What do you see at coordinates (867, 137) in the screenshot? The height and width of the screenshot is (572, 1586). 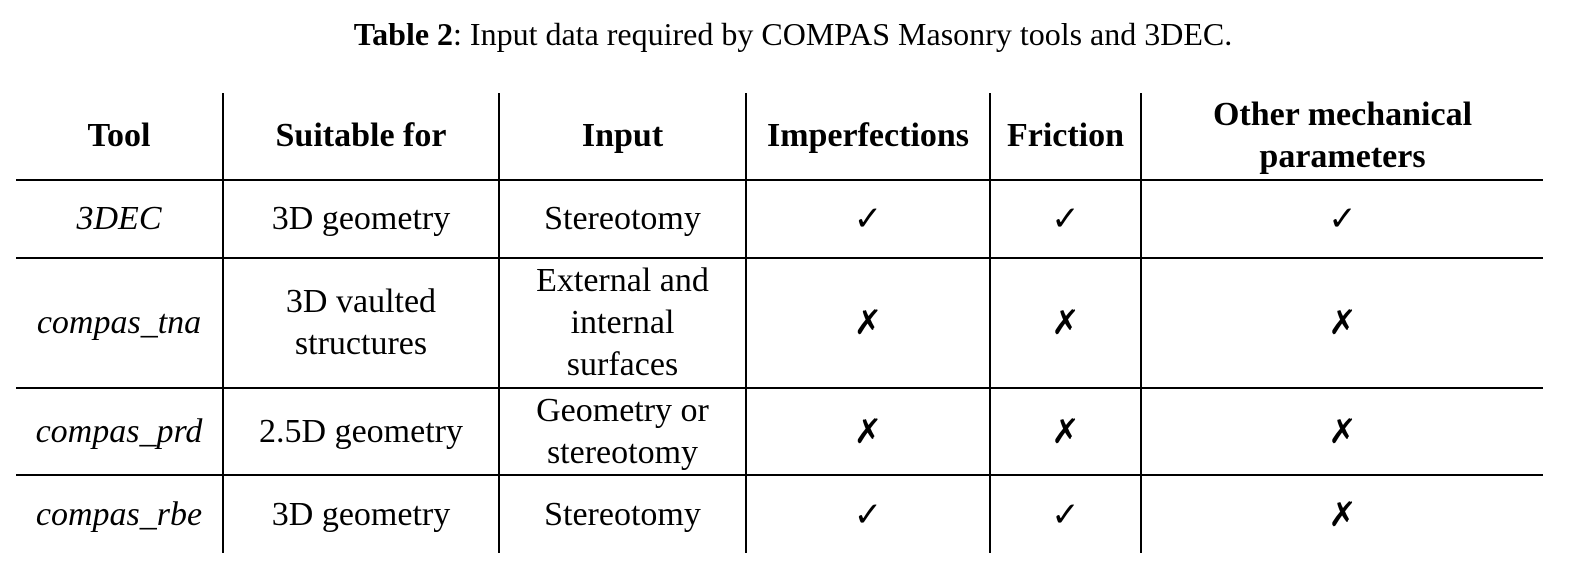 I see `header-imperfections: Imperfections` at bounding box center [867, 137].